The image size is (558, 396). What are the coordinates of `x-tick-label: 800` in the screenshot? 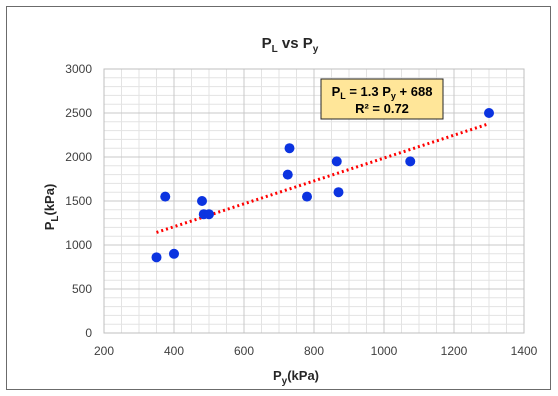 It's located at (314, 351).